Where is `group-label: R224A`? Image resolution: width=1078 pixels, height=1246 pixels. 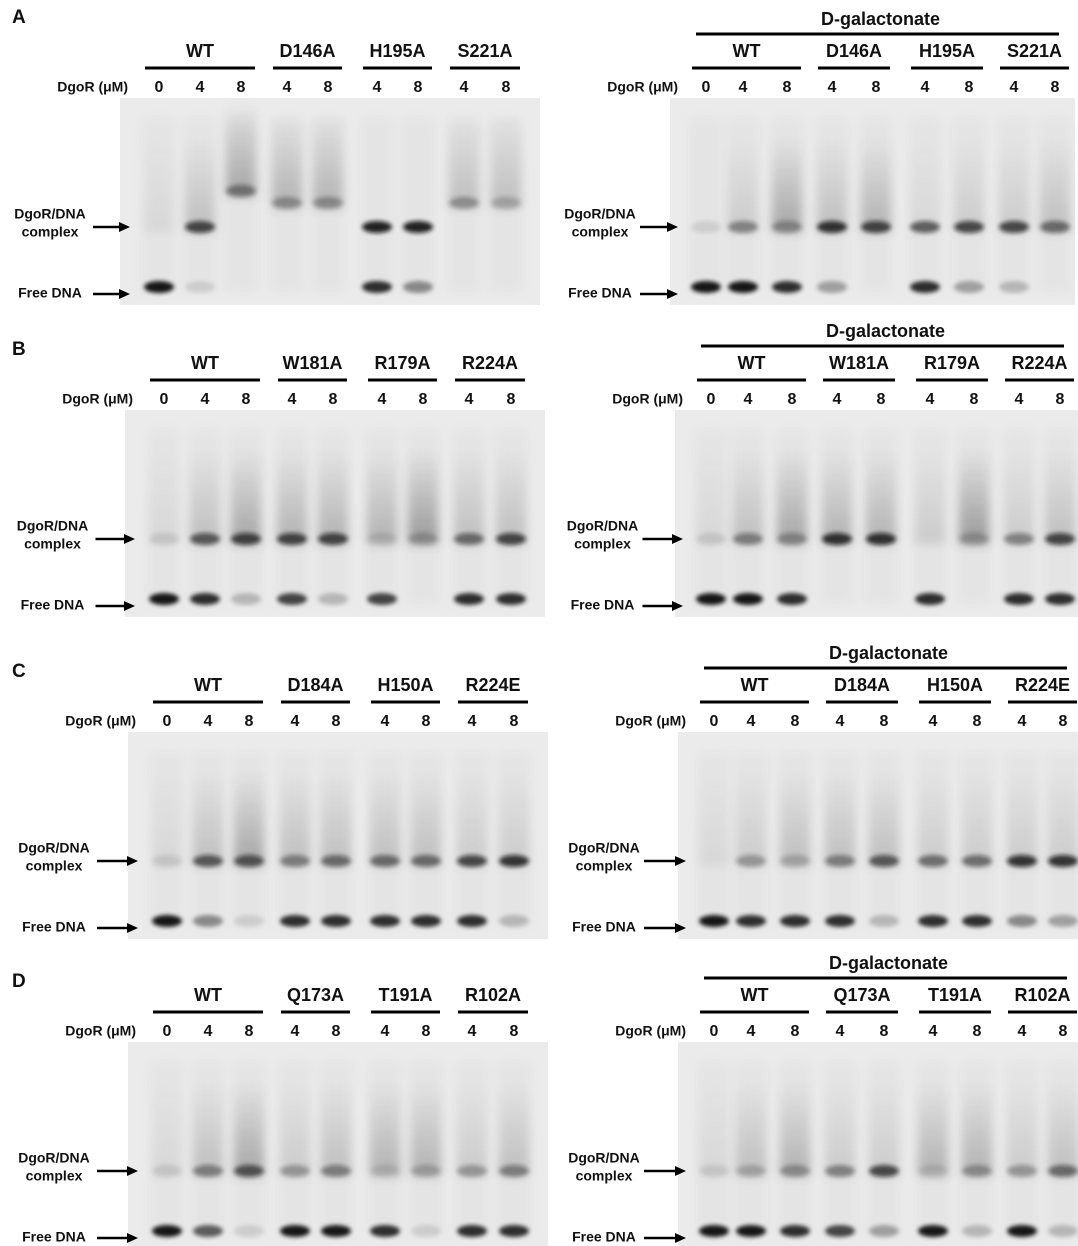
group-label: R224A is located at coordinates (490, 363).